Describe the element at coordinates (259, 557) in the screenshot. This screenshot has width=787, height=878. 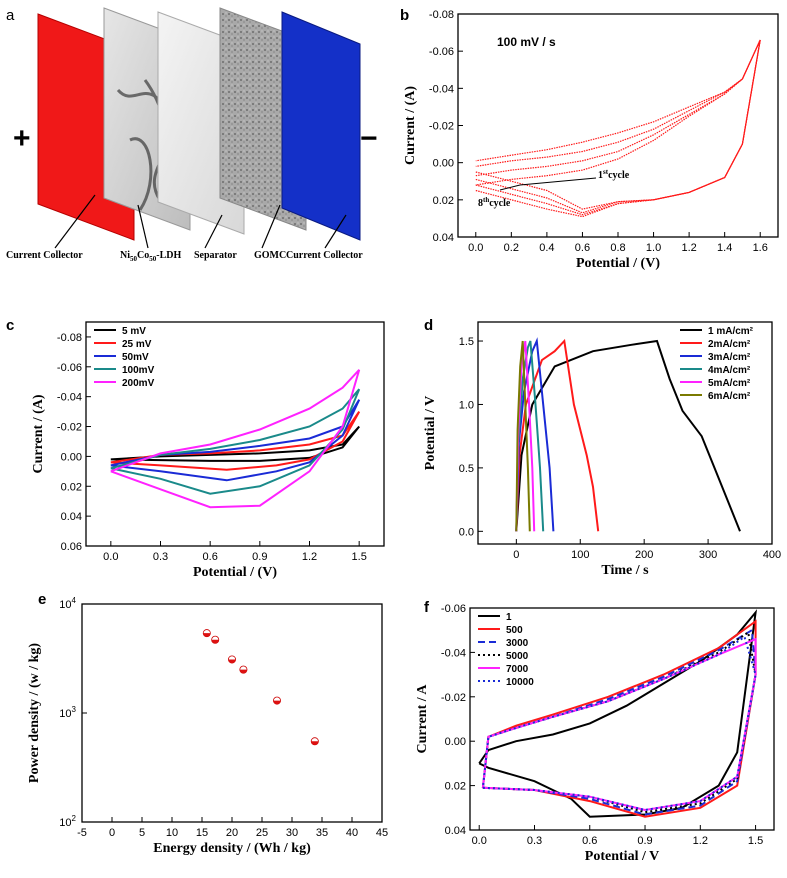
I see `x-tick-label-c: 0.9` at that location.